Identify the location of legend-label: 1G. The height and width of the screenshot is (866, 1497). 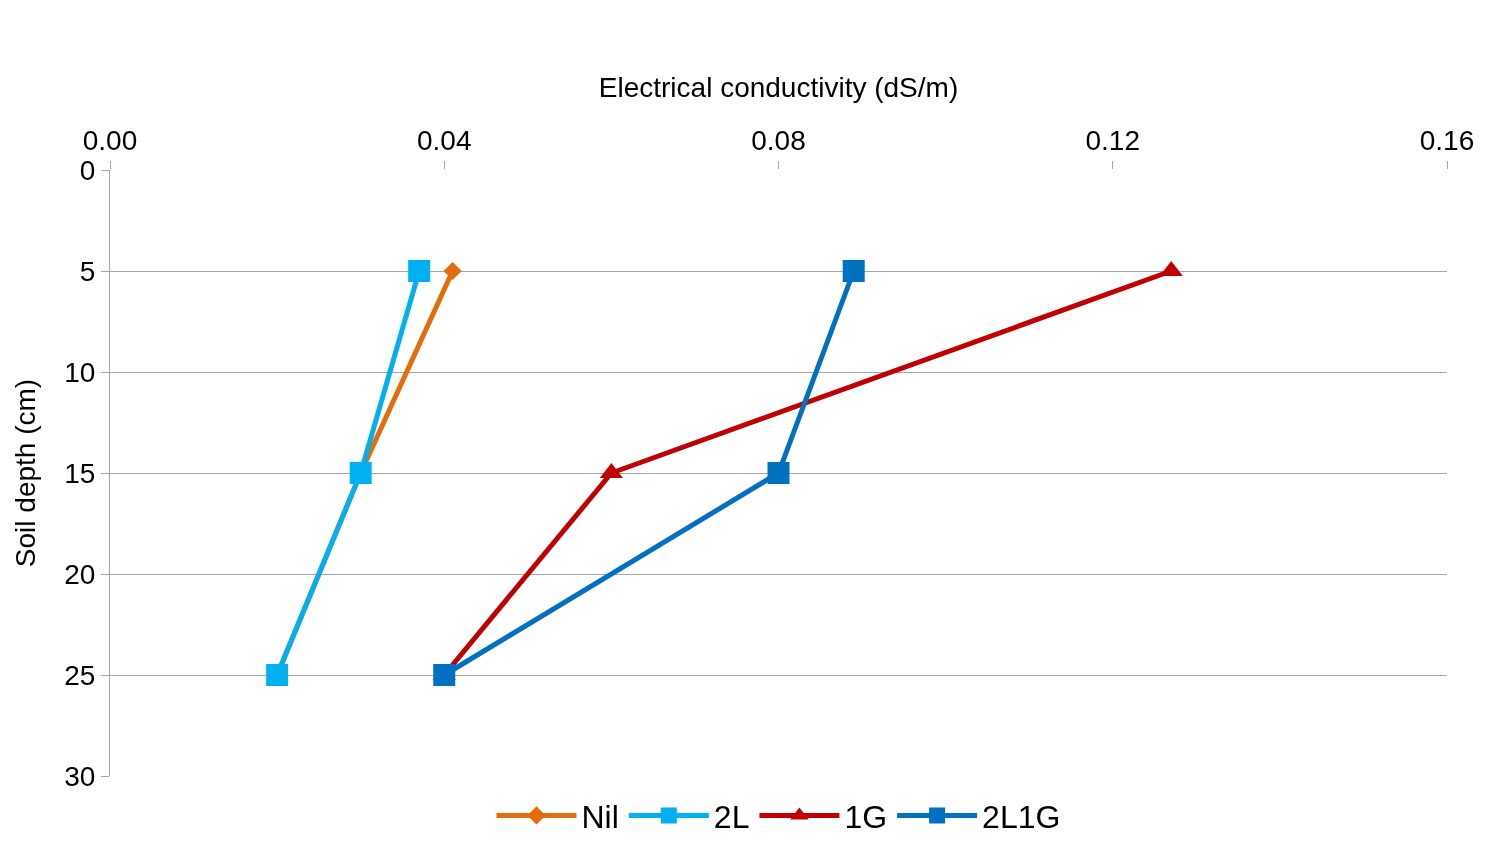
(866, 816).